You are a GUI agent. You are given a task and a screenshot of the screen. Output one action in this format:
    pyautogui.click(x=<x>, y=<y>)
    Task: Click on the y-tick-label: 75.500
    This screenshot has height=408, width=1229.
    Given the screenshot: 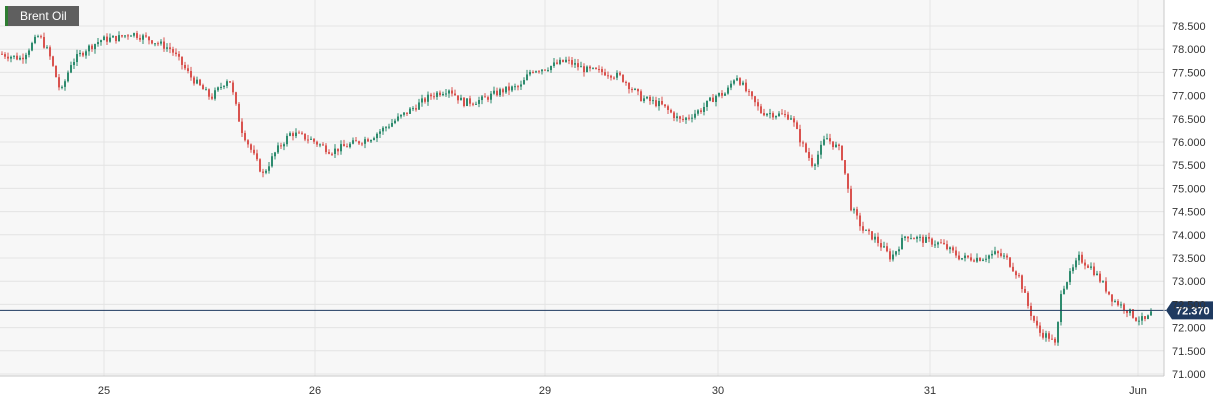 What is the action you would take?
    pyautogui.click(x=1189, y=166)
    